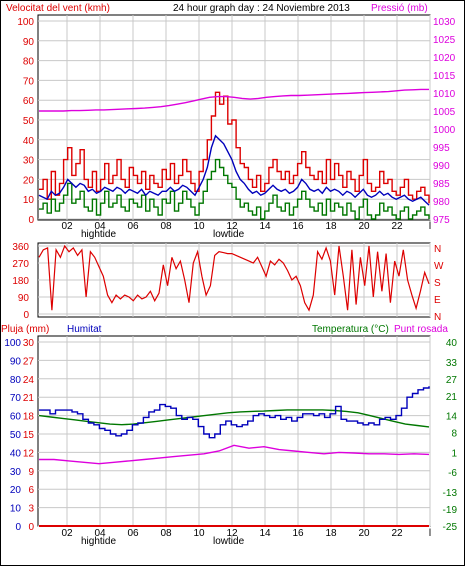 The height and width of the screenshot is (567, 465). Describe the element at coordinates (437, 300) in the screenshot. I see `compass-label: E` at that location.